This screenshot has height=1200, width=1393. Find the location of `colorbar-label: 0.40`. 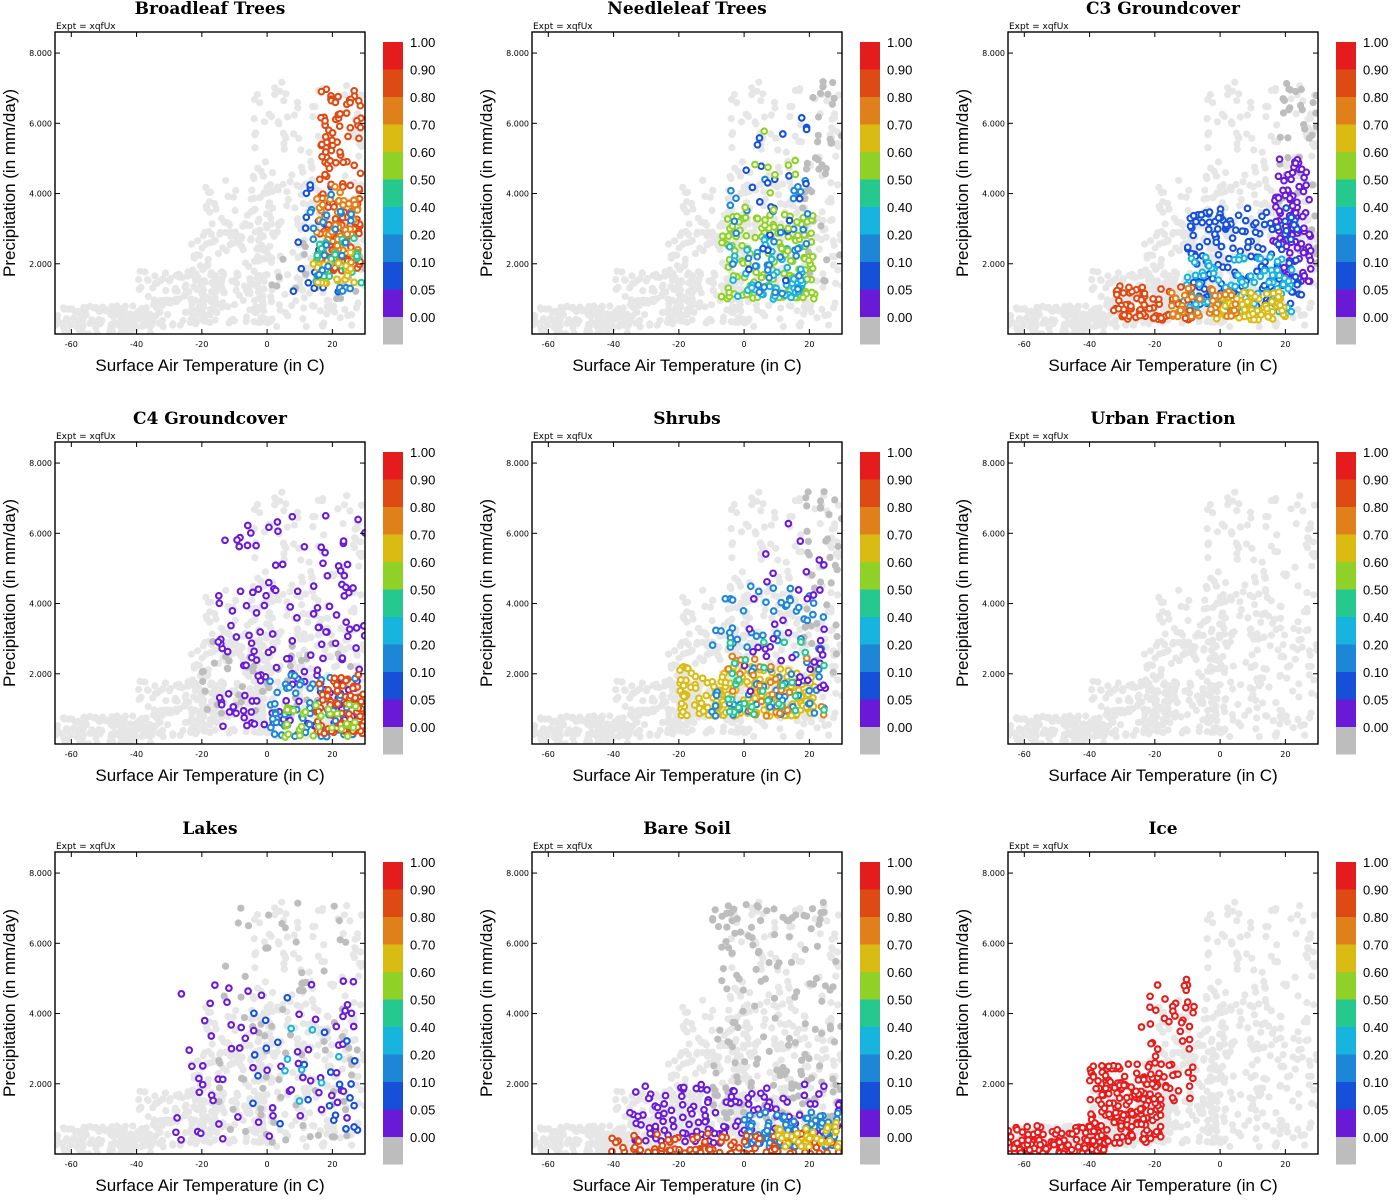

colorbar-label: 0.40 is located at coordinates (422, 617).